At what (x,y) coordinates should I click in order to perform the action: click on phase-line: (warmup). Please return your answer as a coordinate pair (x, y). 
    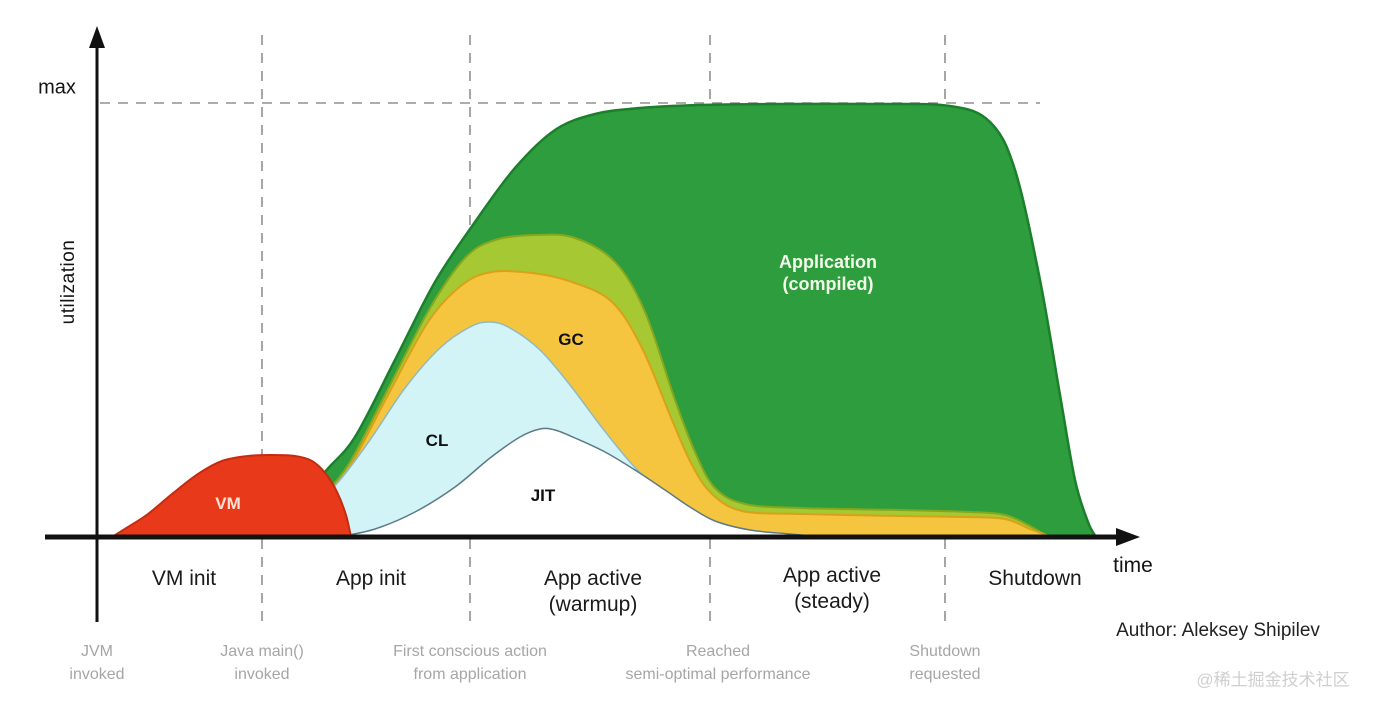
    Looking at the image, I should click on (593, 604).